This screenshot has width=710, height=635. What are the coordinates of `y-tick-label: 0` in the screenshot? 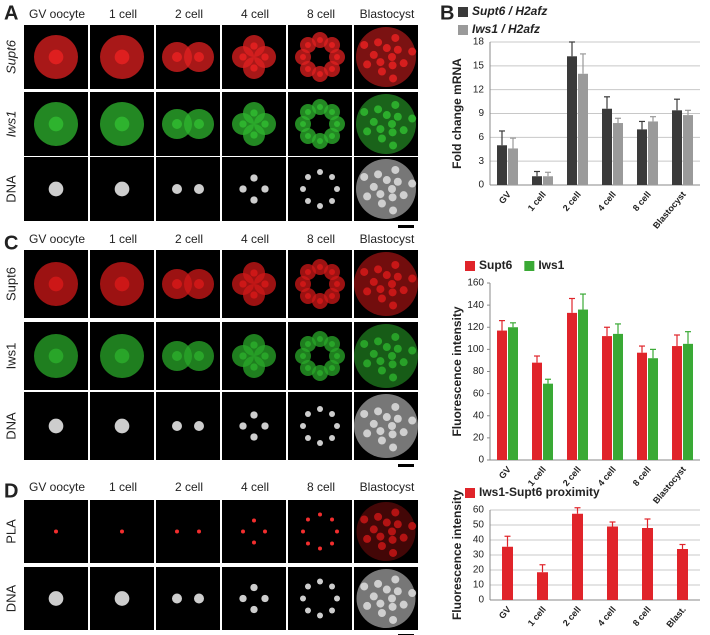 It's located at (481, 185).